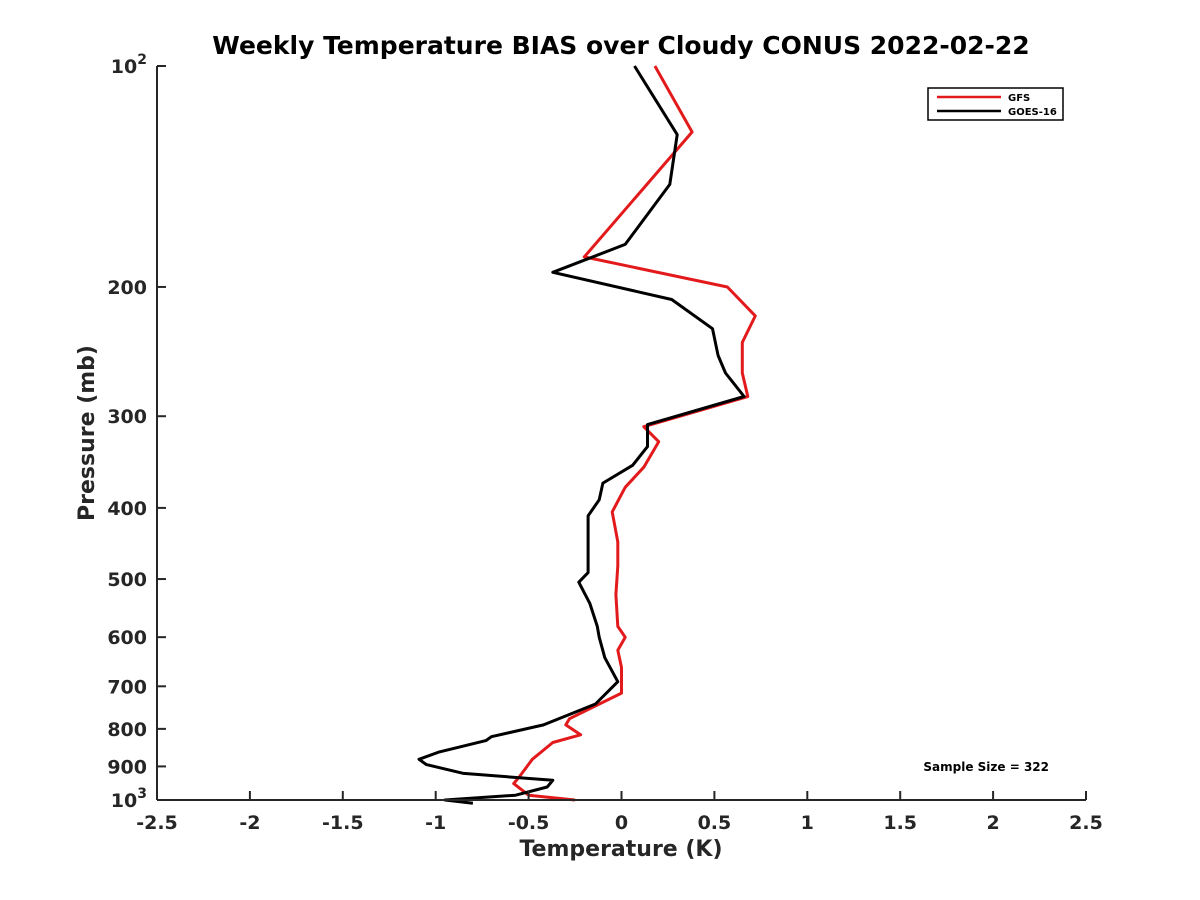 The image size is (1200, 900). What do you see at coordinates (87, 433) in the screenshot?
I see `y-axis-label: Pressure (mb)` at bounding box center [87, 433].